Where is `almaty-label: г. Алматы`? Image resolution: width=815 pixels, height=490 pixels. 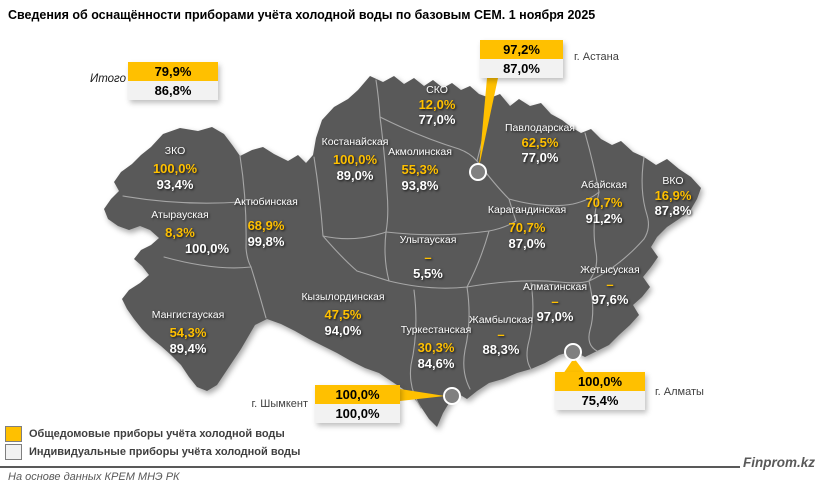
almaty-label: г. Алматы is located at coordinates (679, 392).